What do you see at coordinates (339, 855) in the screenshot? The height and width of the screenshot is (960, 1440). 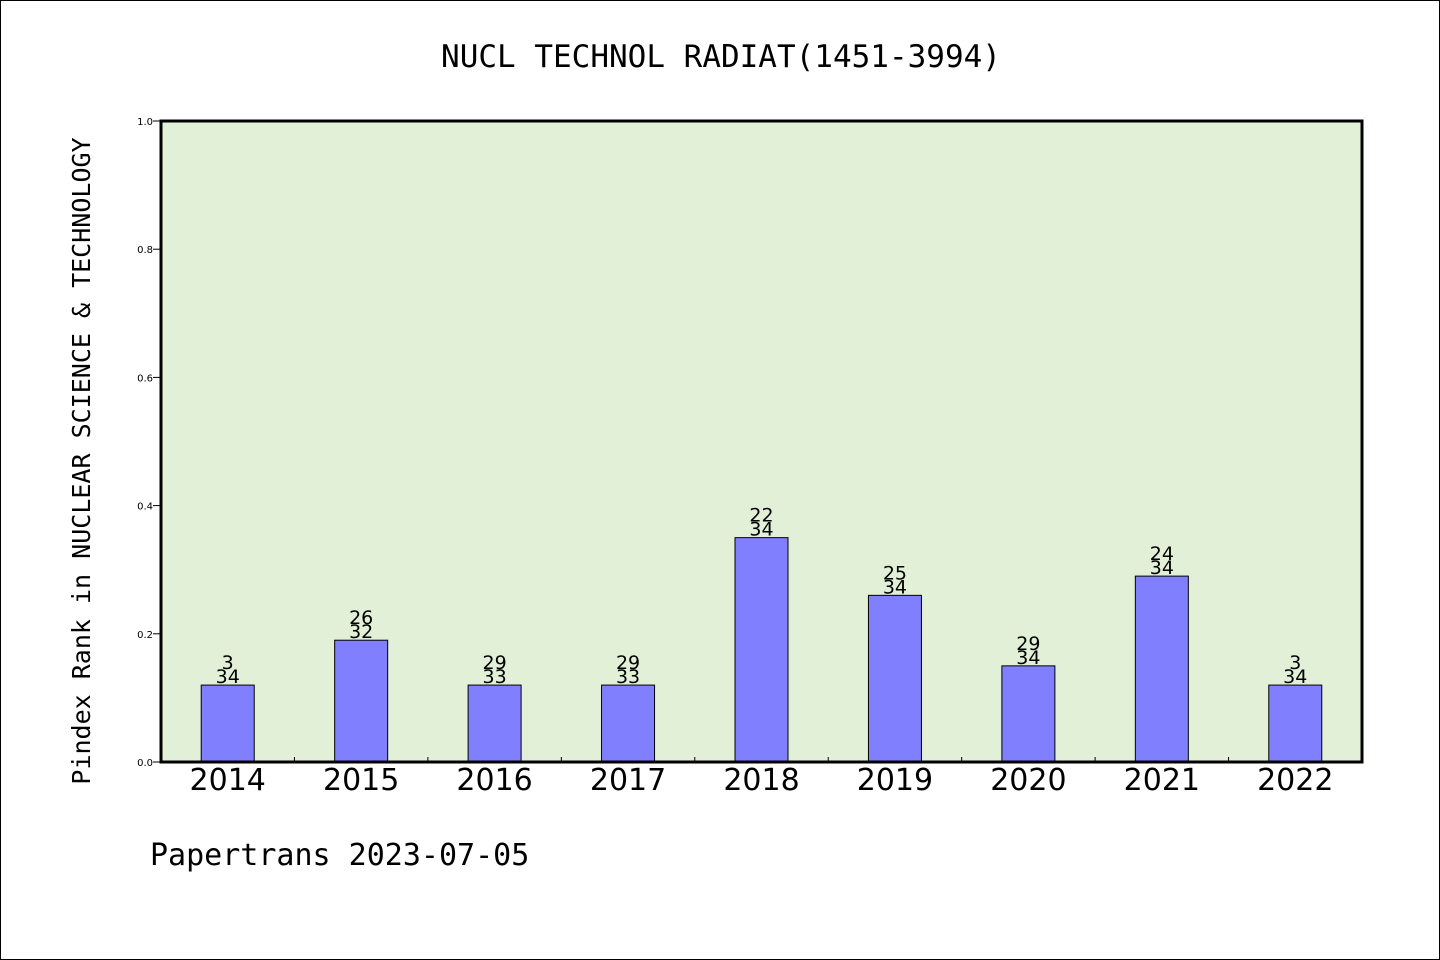 I see `footer-credit: Papertrans 2023-07-05` at bounding box center [339, 855].